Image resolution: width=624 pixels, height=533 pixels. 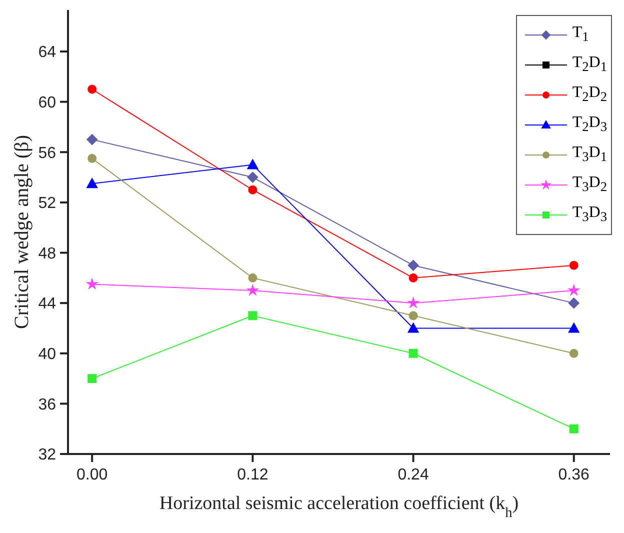 I want to click on y-tick-label: 56, so click(x=47, y=153).